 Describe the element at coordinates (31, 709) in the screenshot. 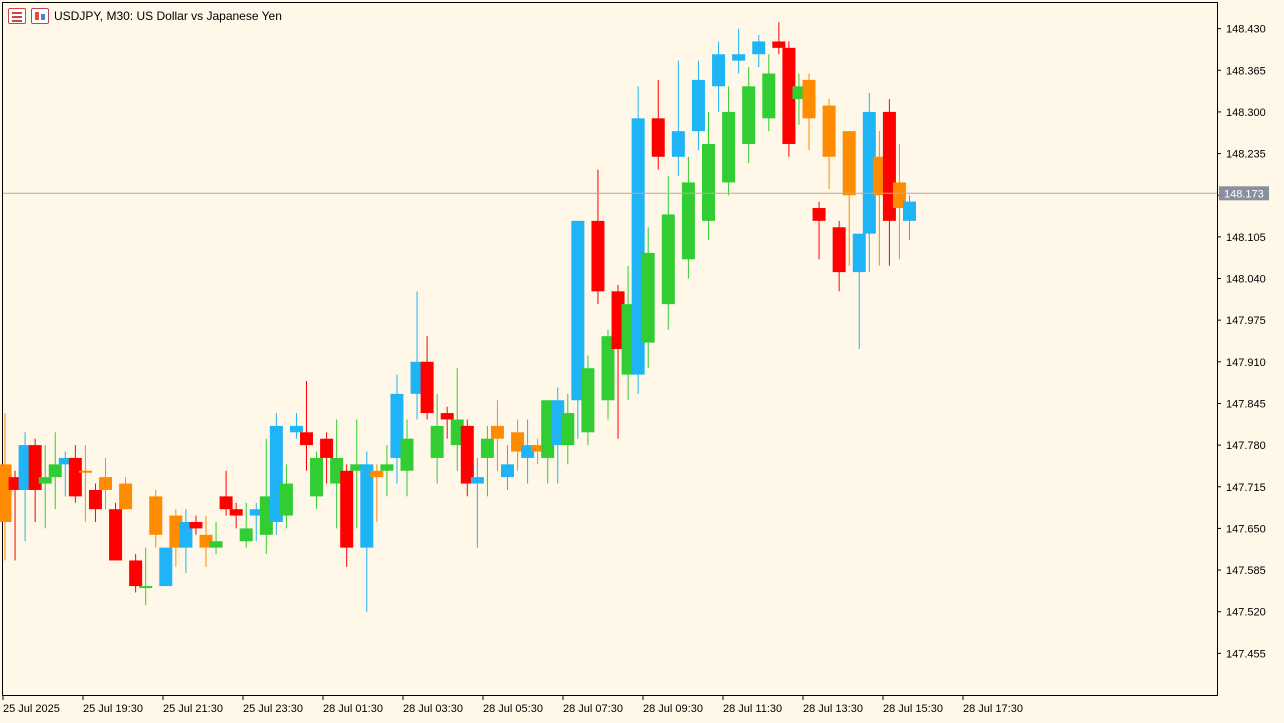

I see `time-tick-label: 25 Jul 2025` at that location.